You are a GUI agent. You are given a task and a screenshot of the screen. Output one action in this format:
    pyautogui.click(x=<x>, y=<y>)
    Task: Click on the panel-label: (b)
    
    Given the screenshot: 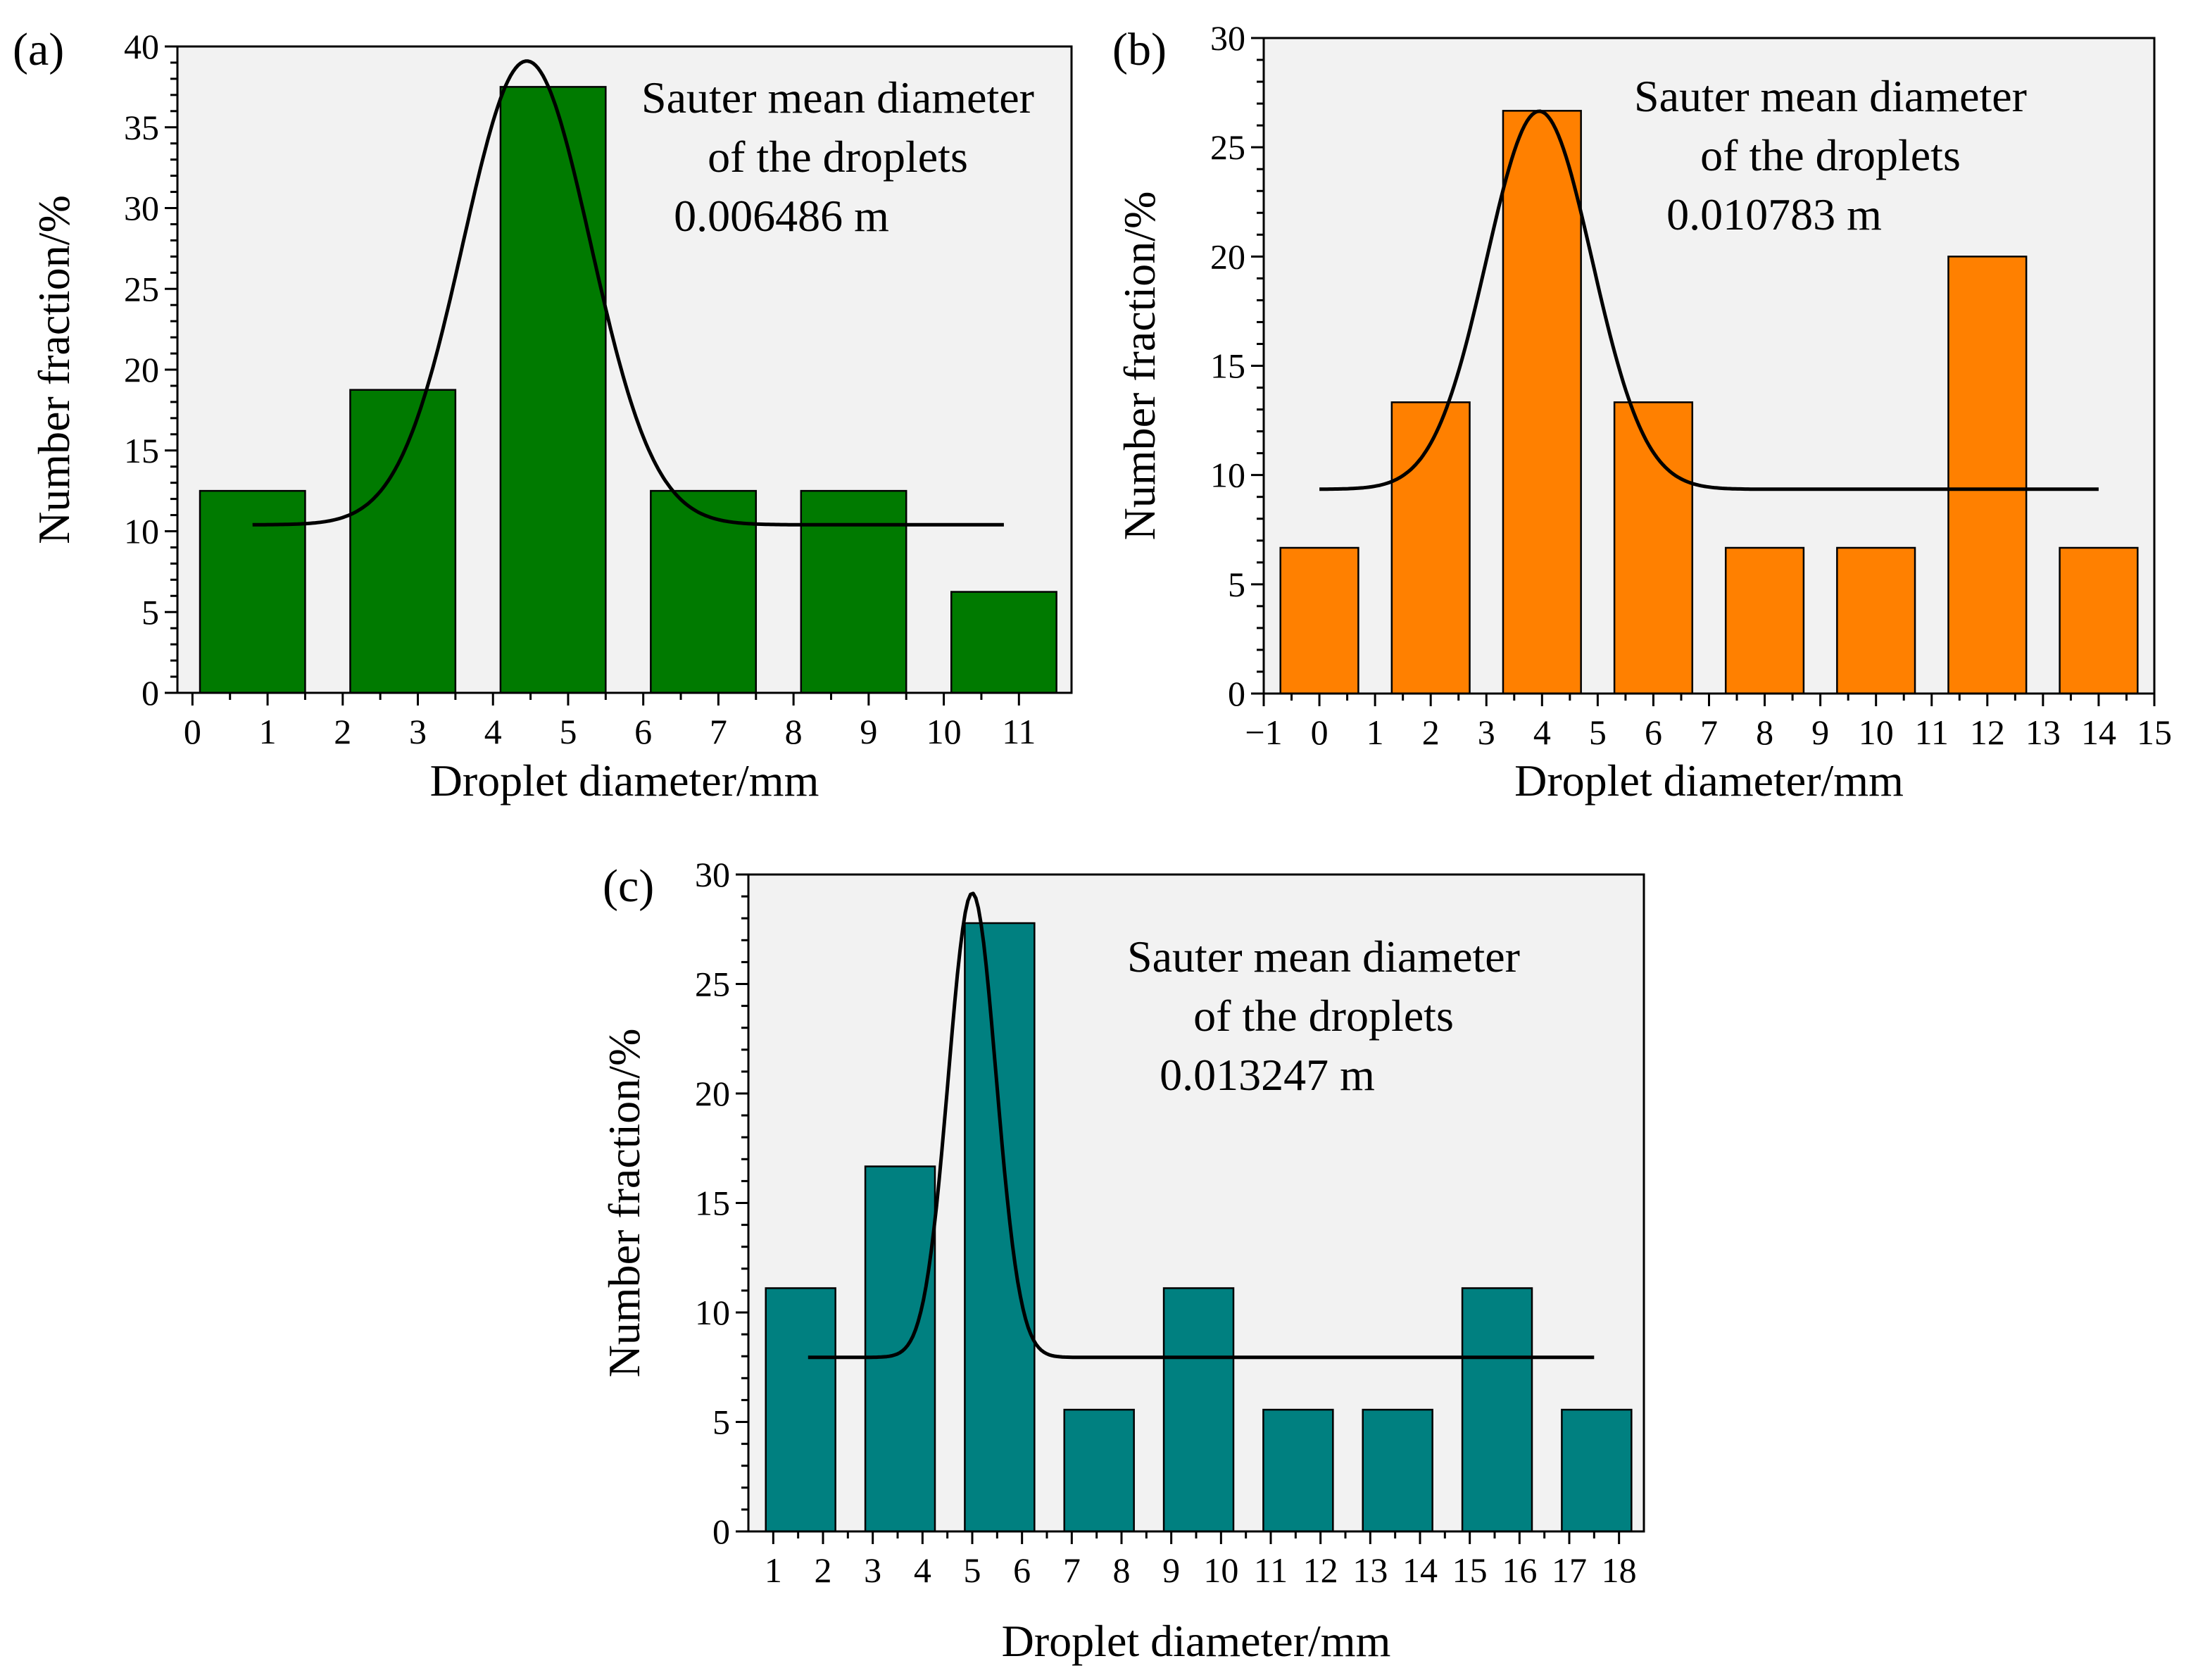 What is the action you would take?
    pyautogui.click(x=1139, y=49)
    